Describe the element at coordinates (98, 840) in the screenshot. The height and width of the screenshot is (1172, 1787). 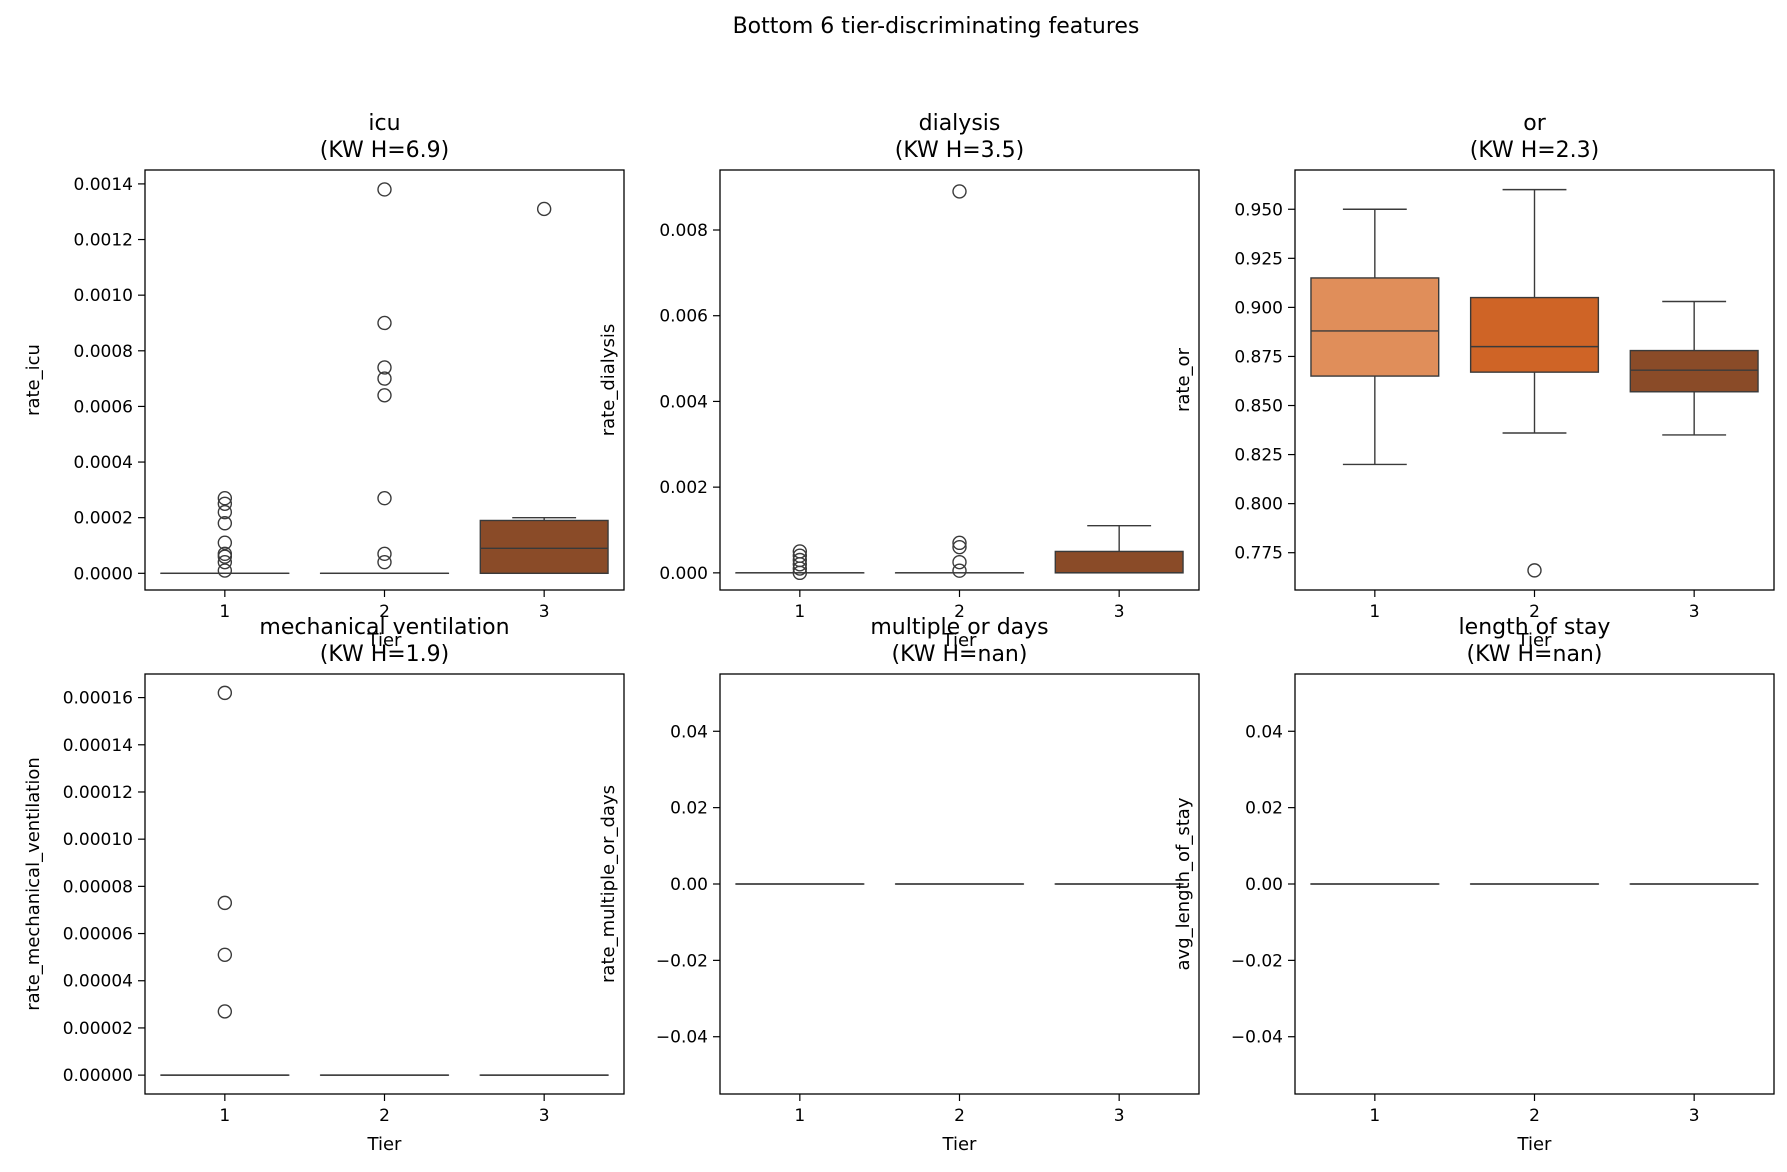
I see `y-tick-label: 0.00010` at that location.